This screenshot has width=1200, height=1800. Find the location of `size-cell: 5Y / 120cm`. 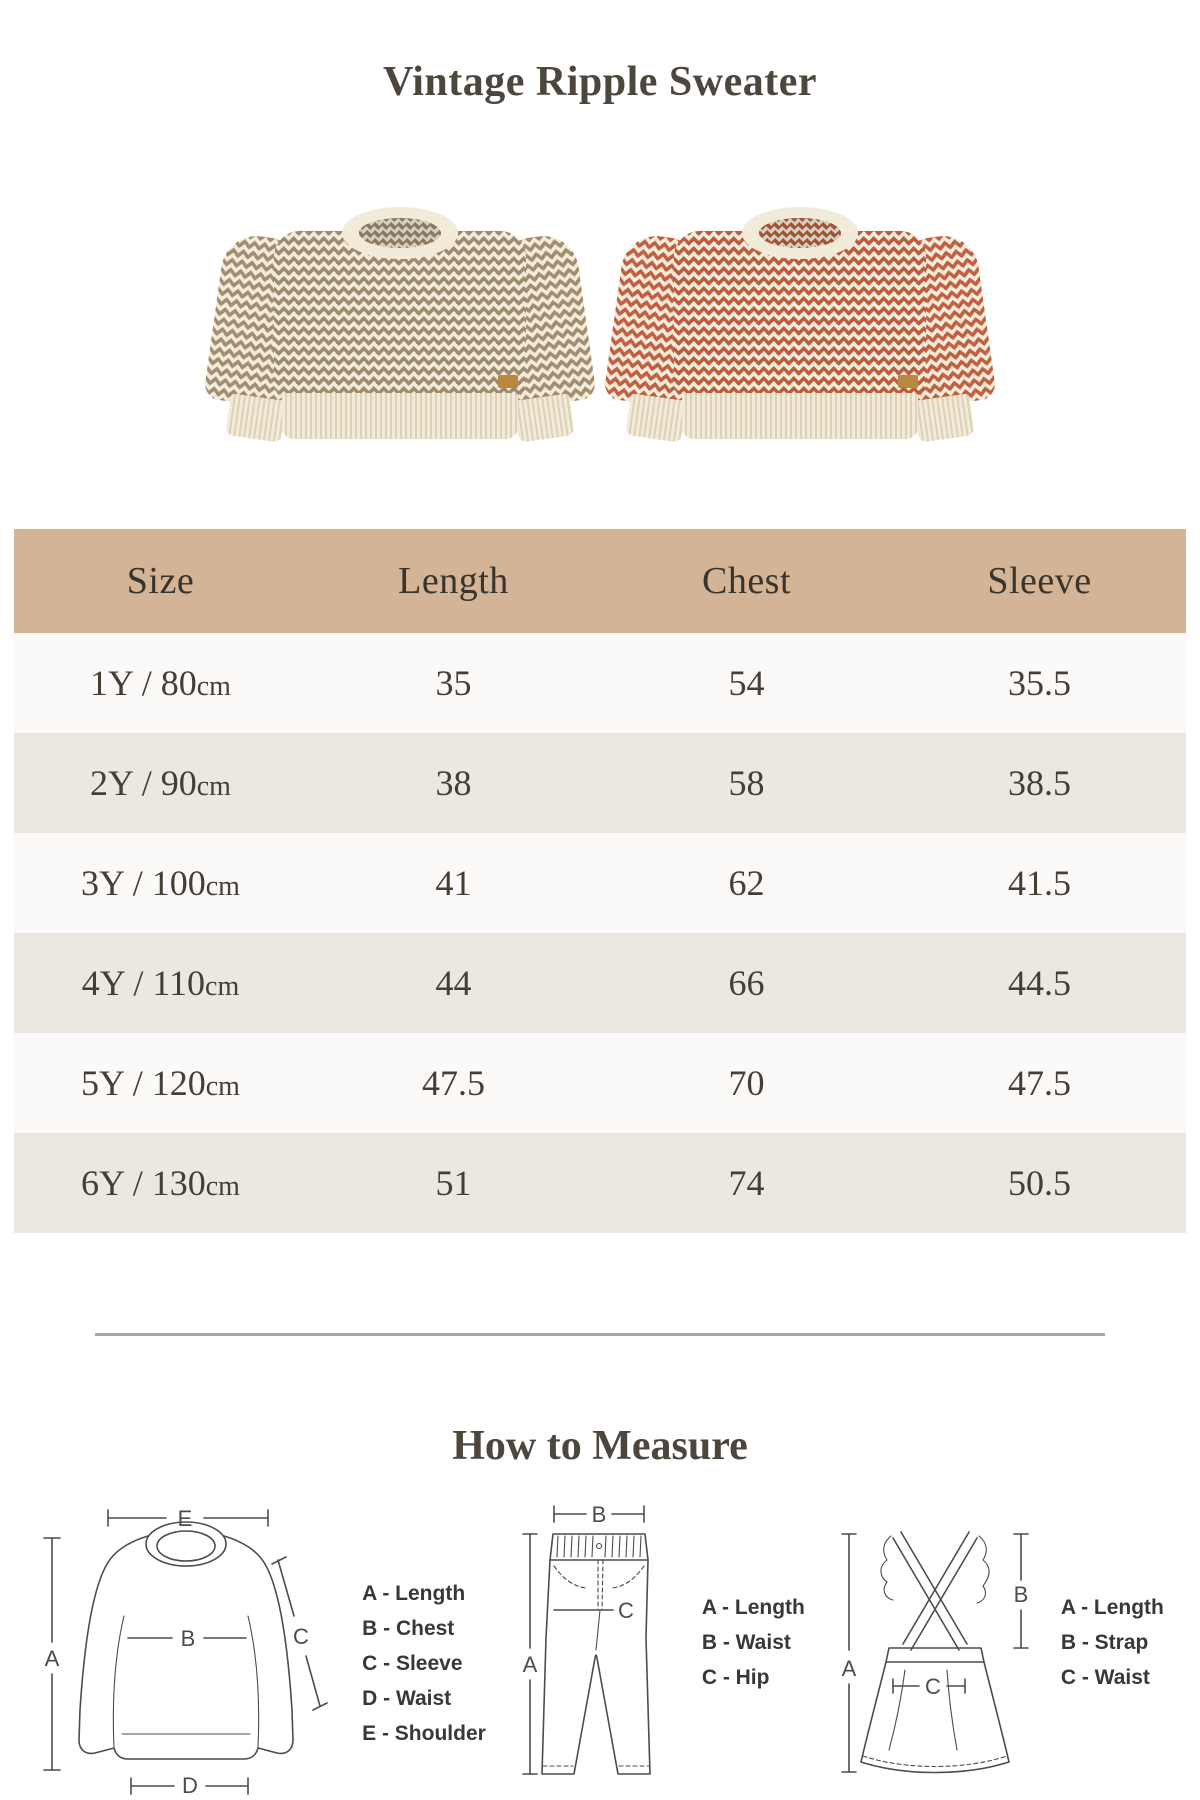

size-cell: 5Y / 120cm is located at coordinates (160, 1083).